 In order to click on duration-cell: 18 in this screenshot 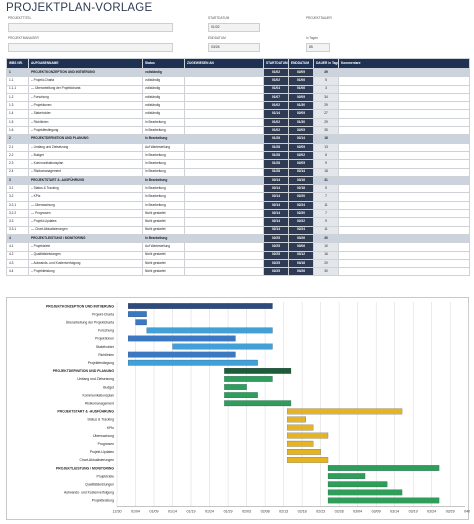, I will do `click(326, 172)`.